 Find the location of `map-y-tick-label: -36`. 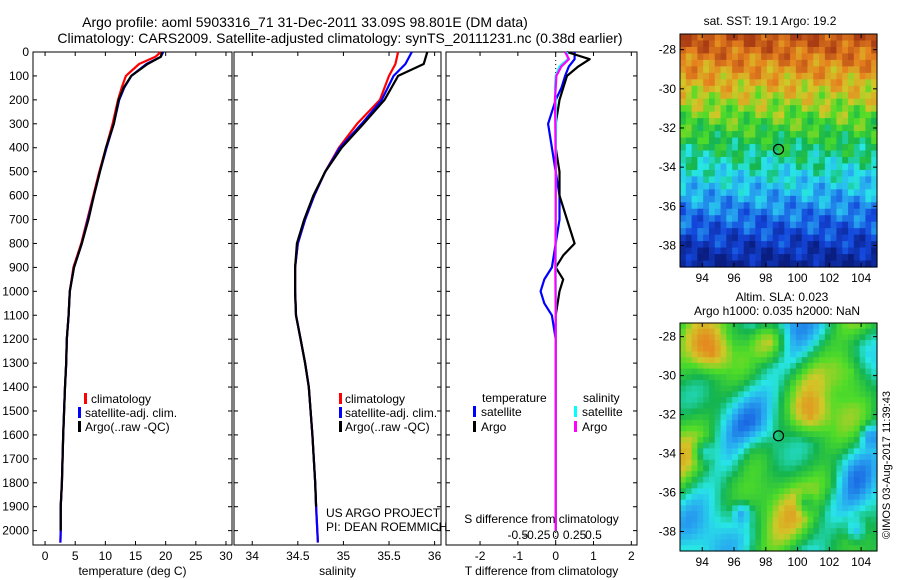

map-y-tick-label: -36 is located at coordinates (668, 493).